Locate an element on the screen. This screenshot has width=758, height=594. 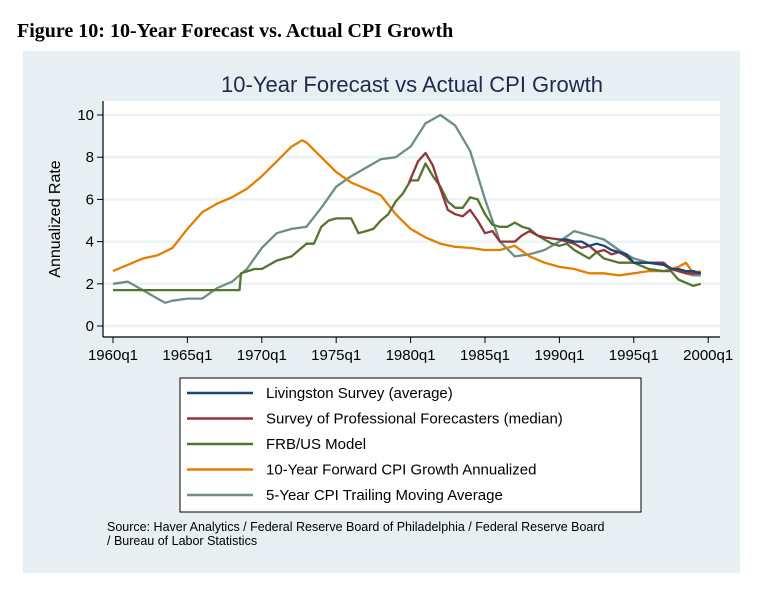
y-tick-label: 0 is located at coordinates (90, 326).